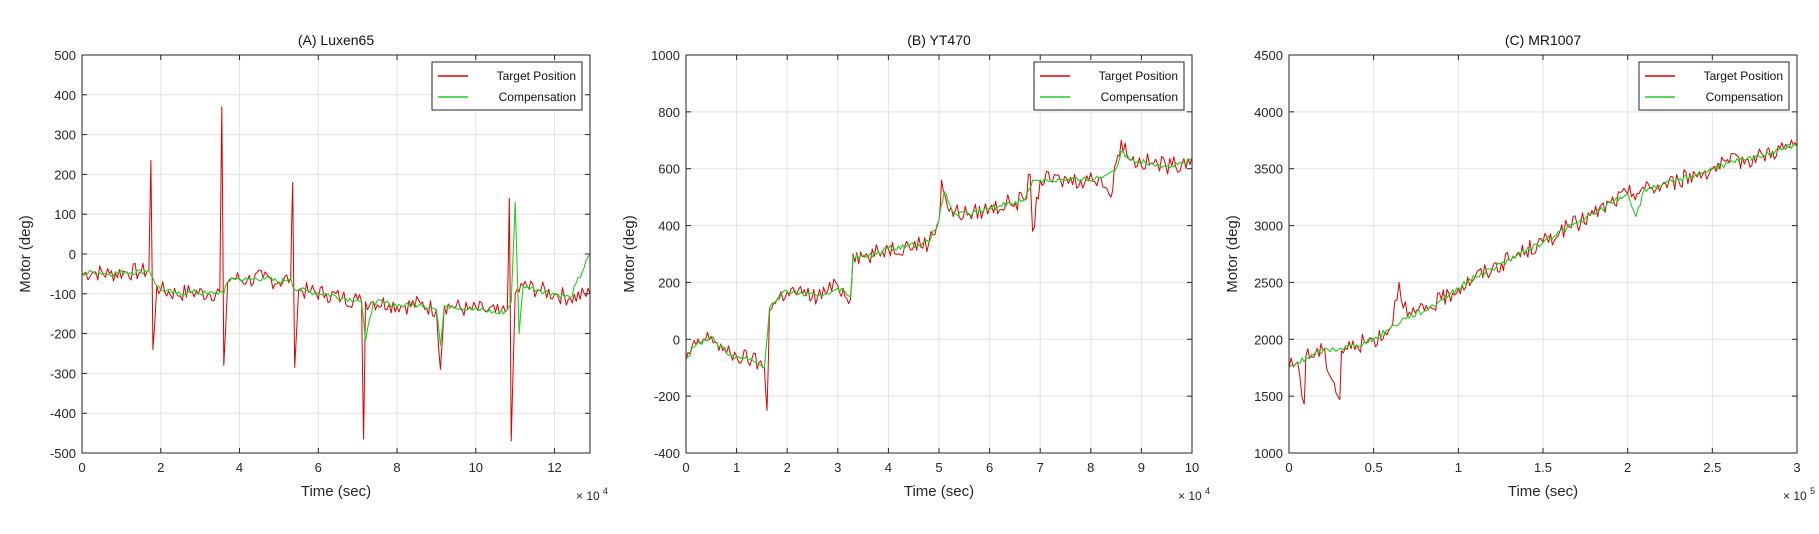 This screenshot has width=1819, height=534. I want to click on y-tick-label: 300, so click(65, 135).